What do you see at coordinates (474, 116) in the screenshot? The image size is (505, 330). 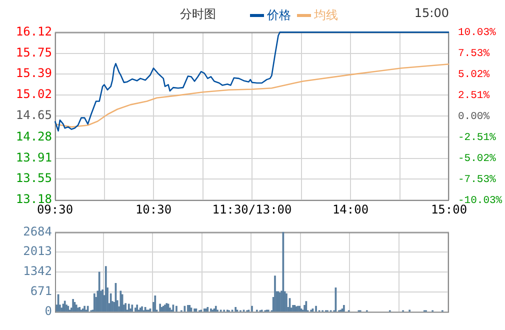 I see `y2-tick-label: 0.00%` at bounding box center [474, 116].